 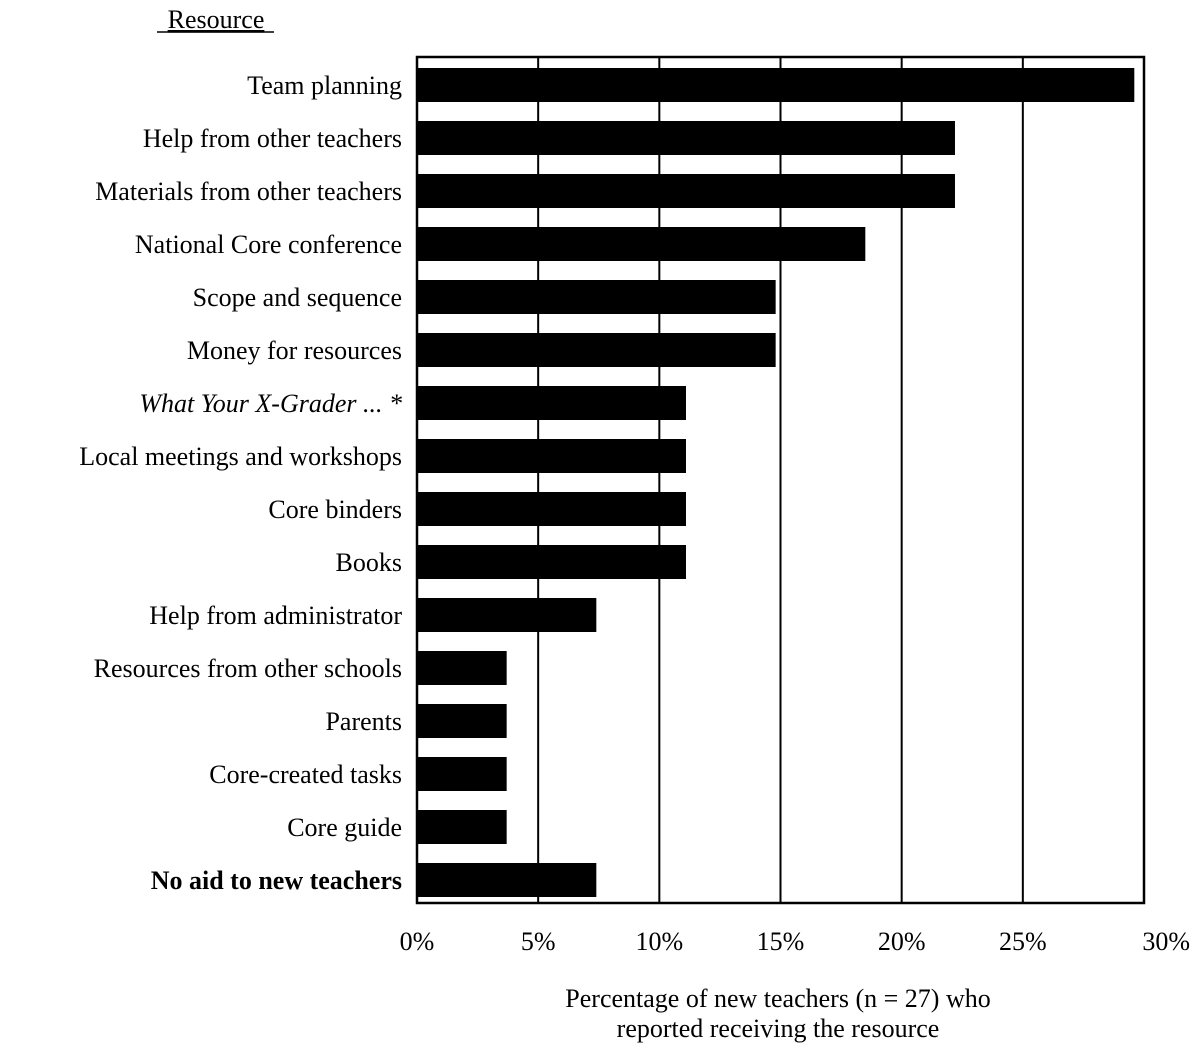 What do you see at coordinates (344, 827) in the screenshot?
I see `category-label: Core guide` at bounding box center [344, 827].